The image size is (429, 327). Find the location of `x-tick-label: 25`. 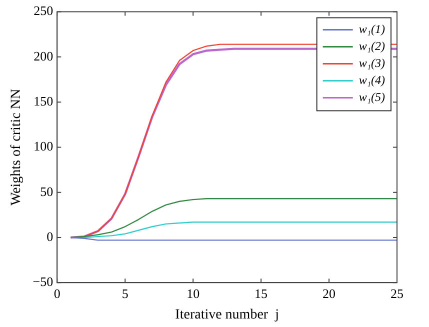

x-tick-label: 25 is located at coordinates (397, 293).